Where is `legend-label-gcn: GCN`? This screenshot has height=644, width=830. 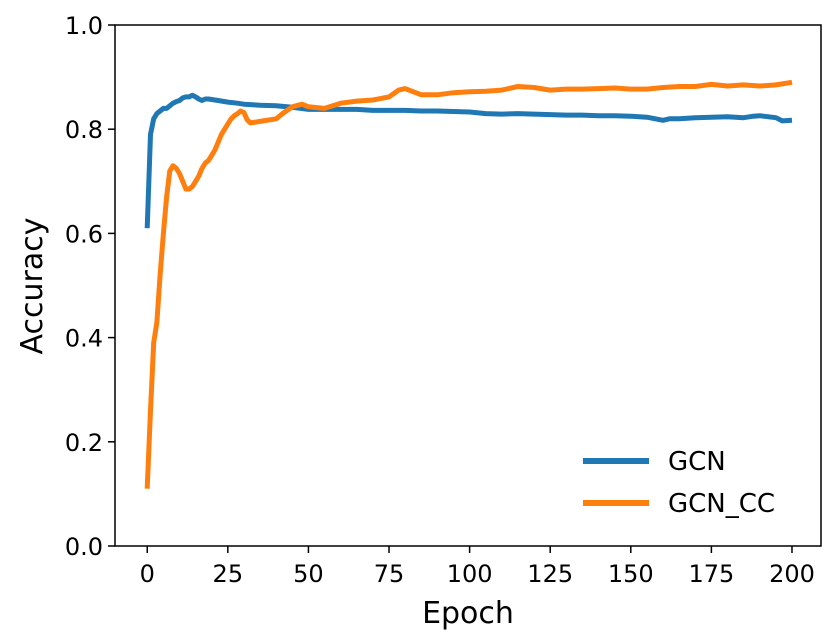 legend-label-gcn: GCN is located at coordinates (697, 462).